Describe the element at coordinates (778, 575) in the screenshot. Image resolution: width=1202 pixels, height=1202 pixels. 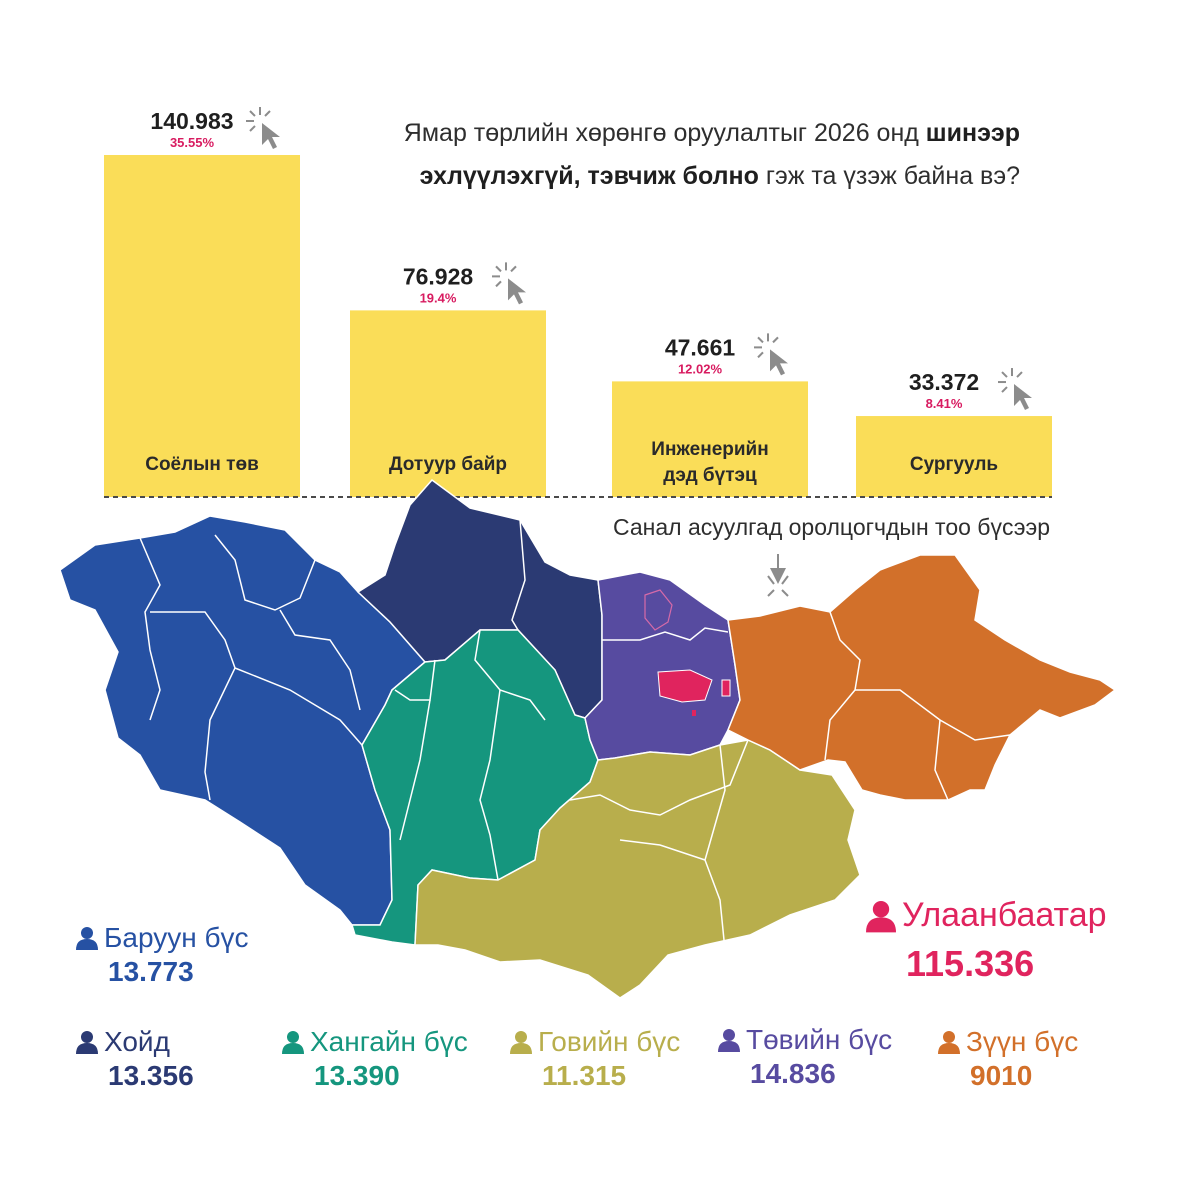
I see `down-arrow-icon` at that location.